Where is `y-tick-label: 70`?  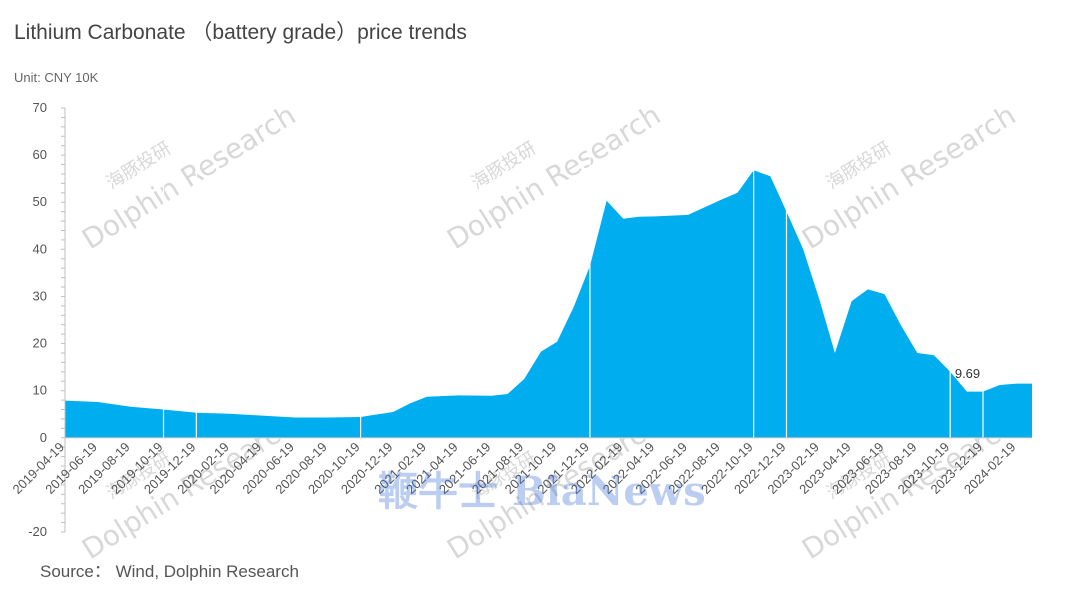
y-tick-label: 70 is located at coordinates (40, 107).